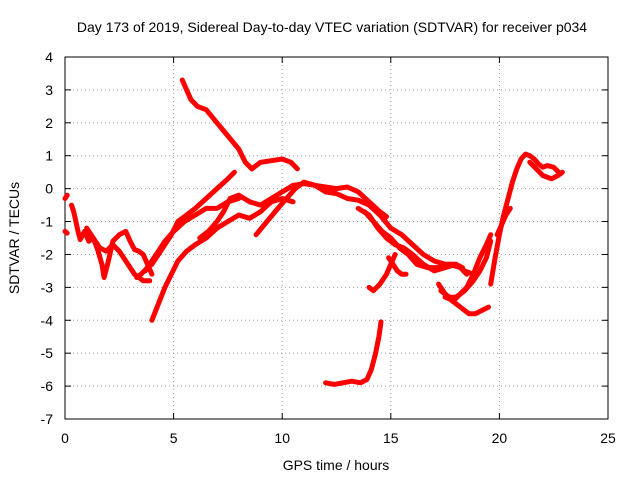 The image size is (640, 480). What do you see at coordinates (49, 57) in the screenshot?
I see `y-tick-label: 4` at bounding box center [49, 57].